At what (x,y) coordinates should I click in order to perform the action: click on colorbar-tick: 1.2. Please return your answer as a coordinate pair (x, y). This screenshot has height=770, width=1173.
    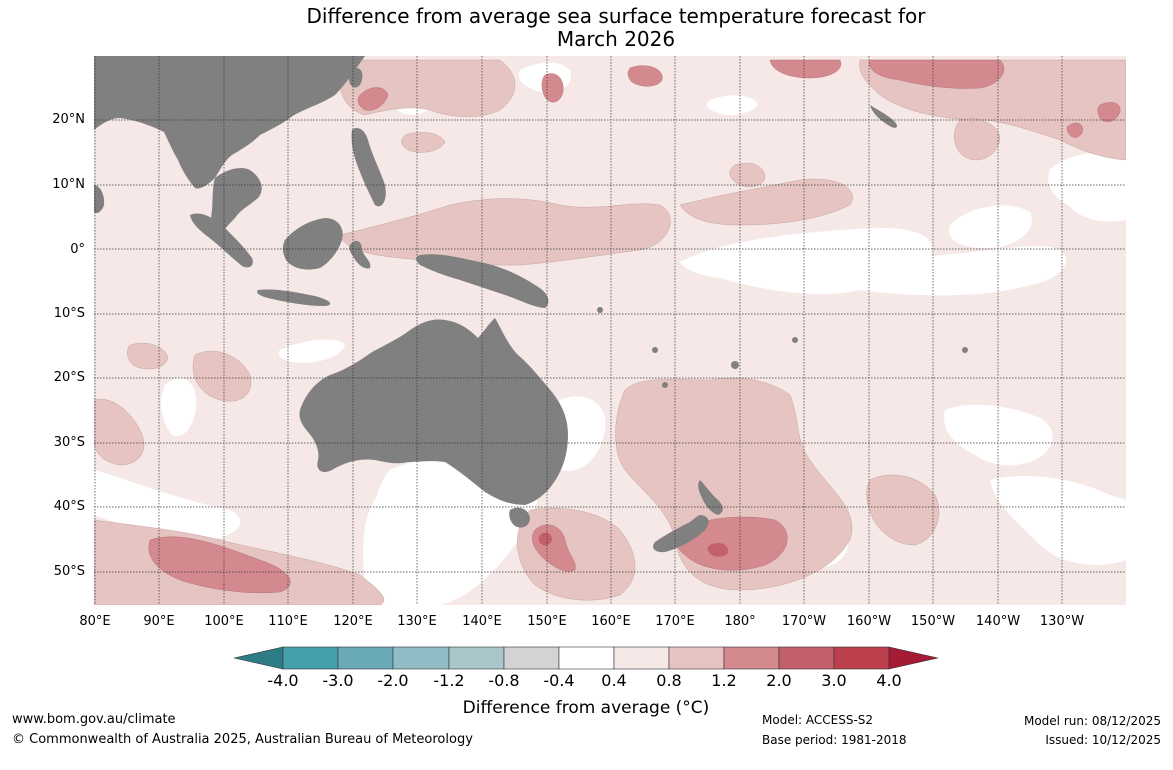
    Looking at the image, I should click on (724, 680).